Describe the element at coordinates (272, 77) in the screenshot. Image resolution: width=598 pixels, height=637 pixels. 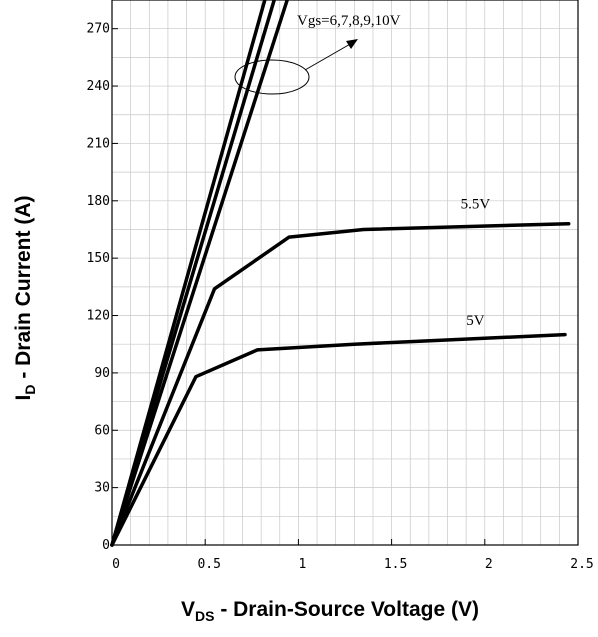
I see `vgs-group-ellipse` at that location.